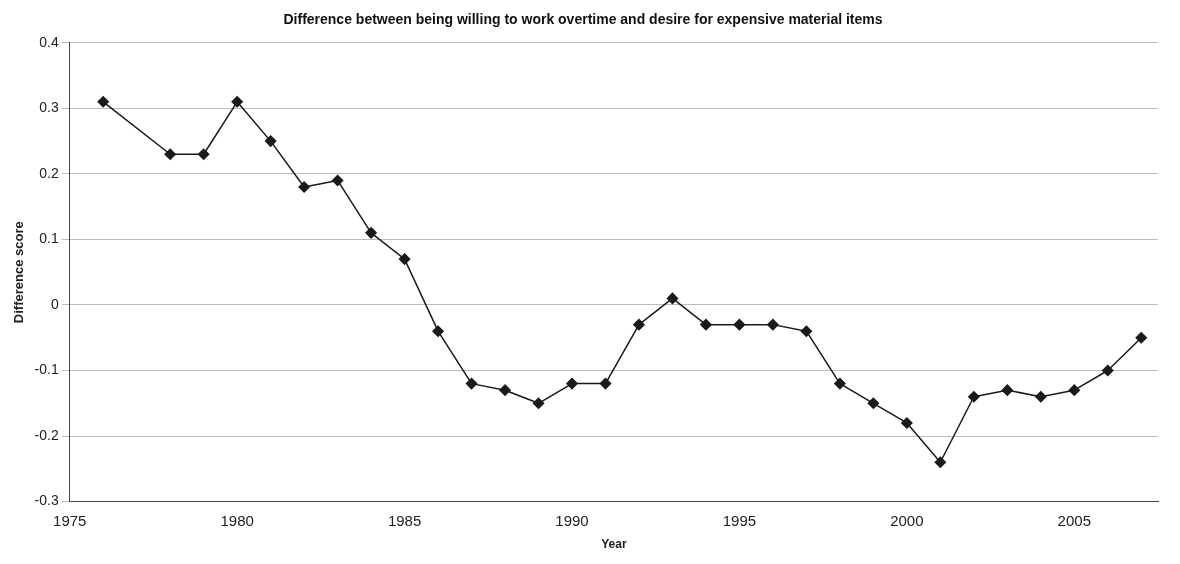 The height and width of the screenshot is (564, 1180). Describe the element at coordinates (49, 107) in the screenshot. I see `y-tick-label: 0.3` at that location.